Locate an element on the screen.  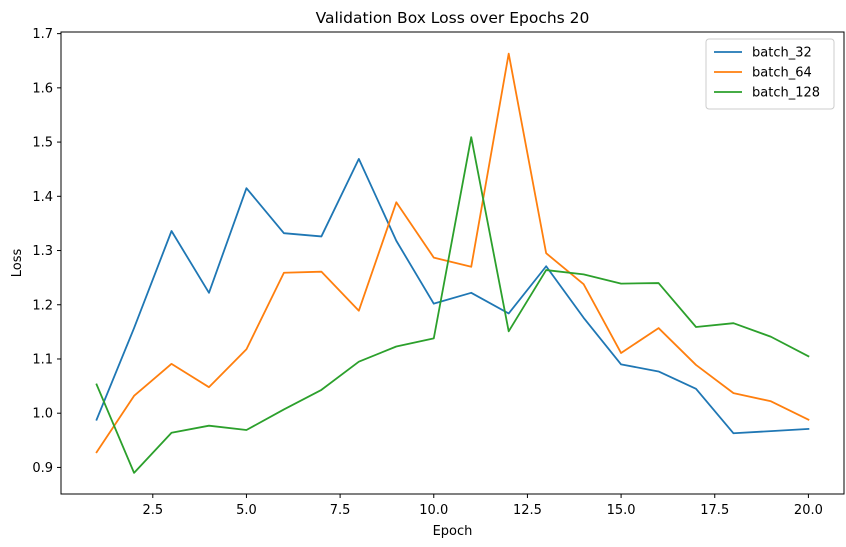
y-tick-label: 1.0 is located at coordinates (42, 414).